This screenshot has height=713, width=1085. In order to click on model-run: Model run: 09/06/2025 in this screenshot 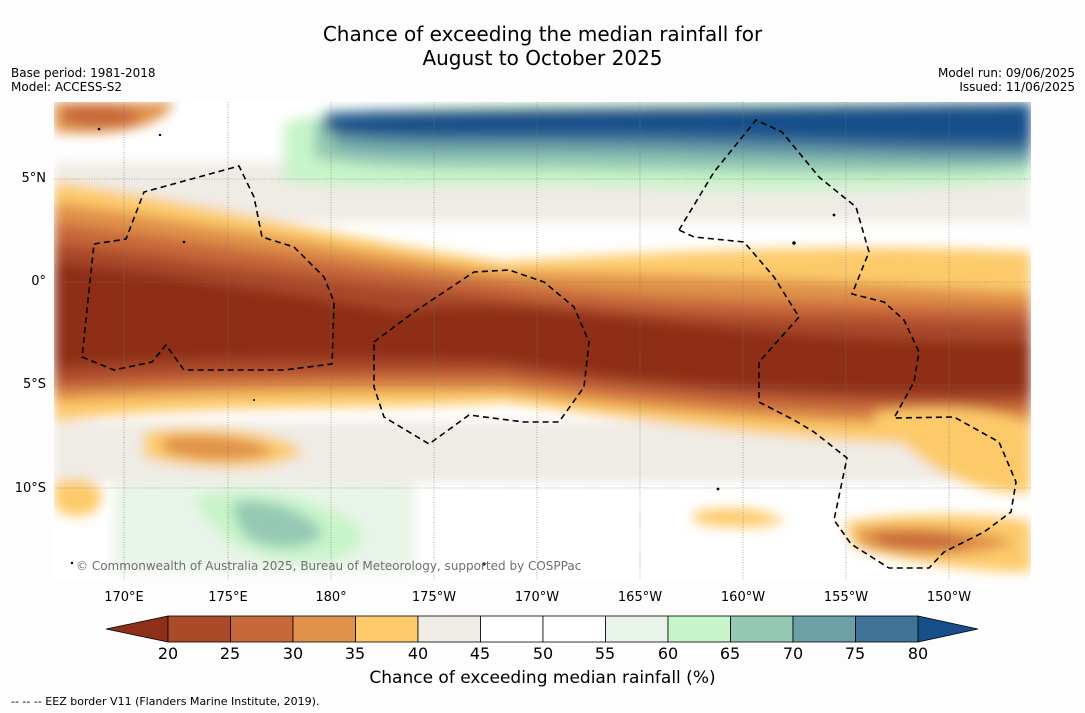, I will do `click(1006, 73)`.